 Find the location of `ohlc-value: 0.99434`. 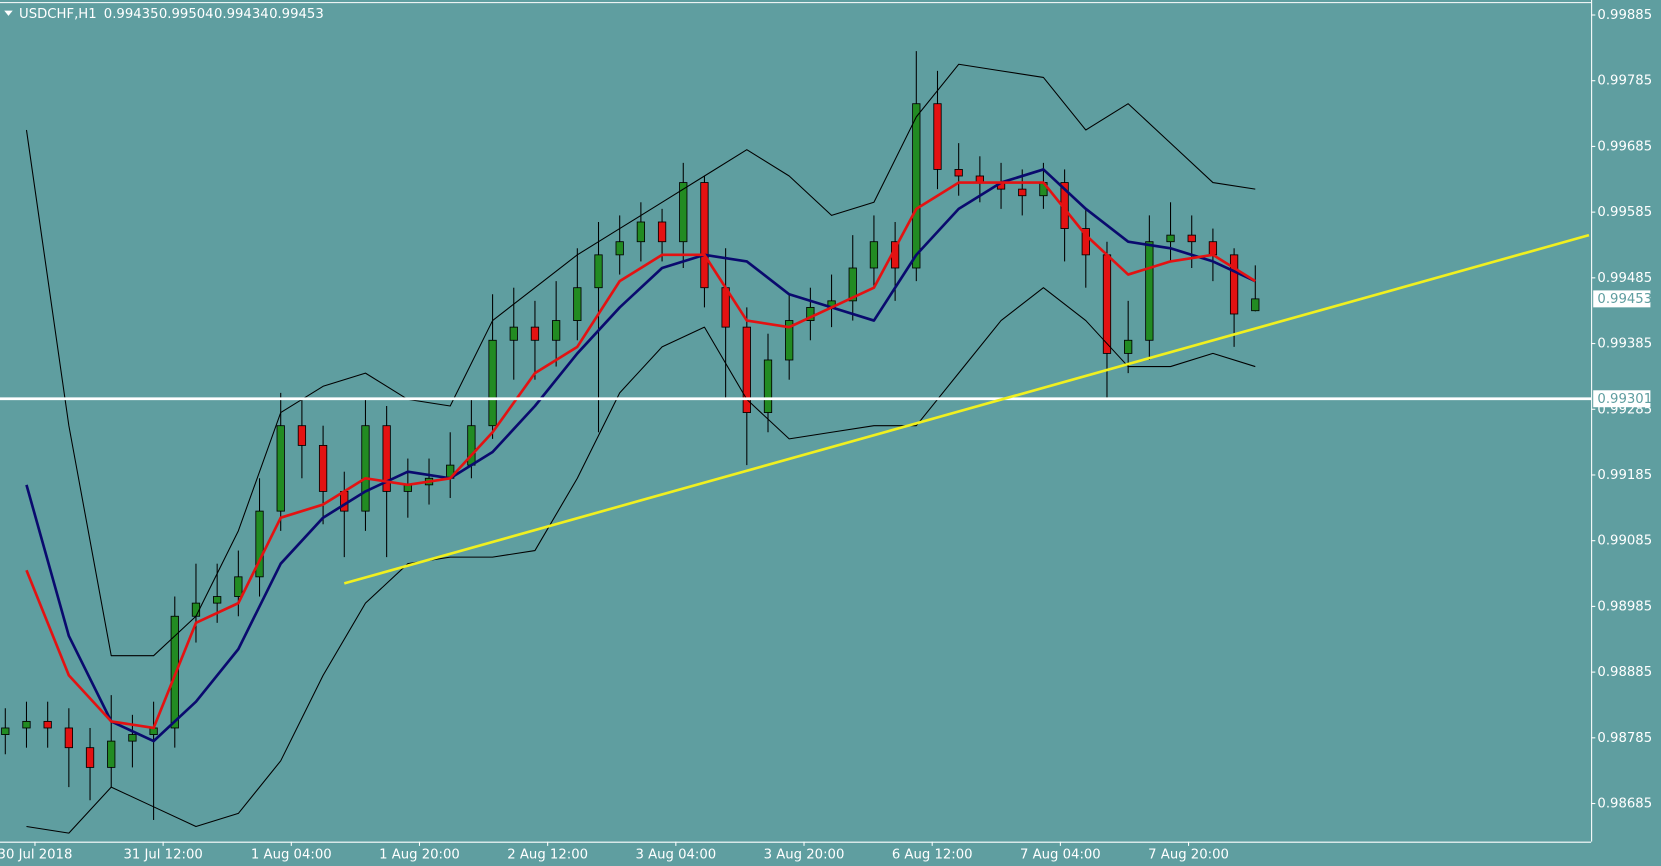

ohlc-value: 0.99434 is located at coordinates (241, 14).